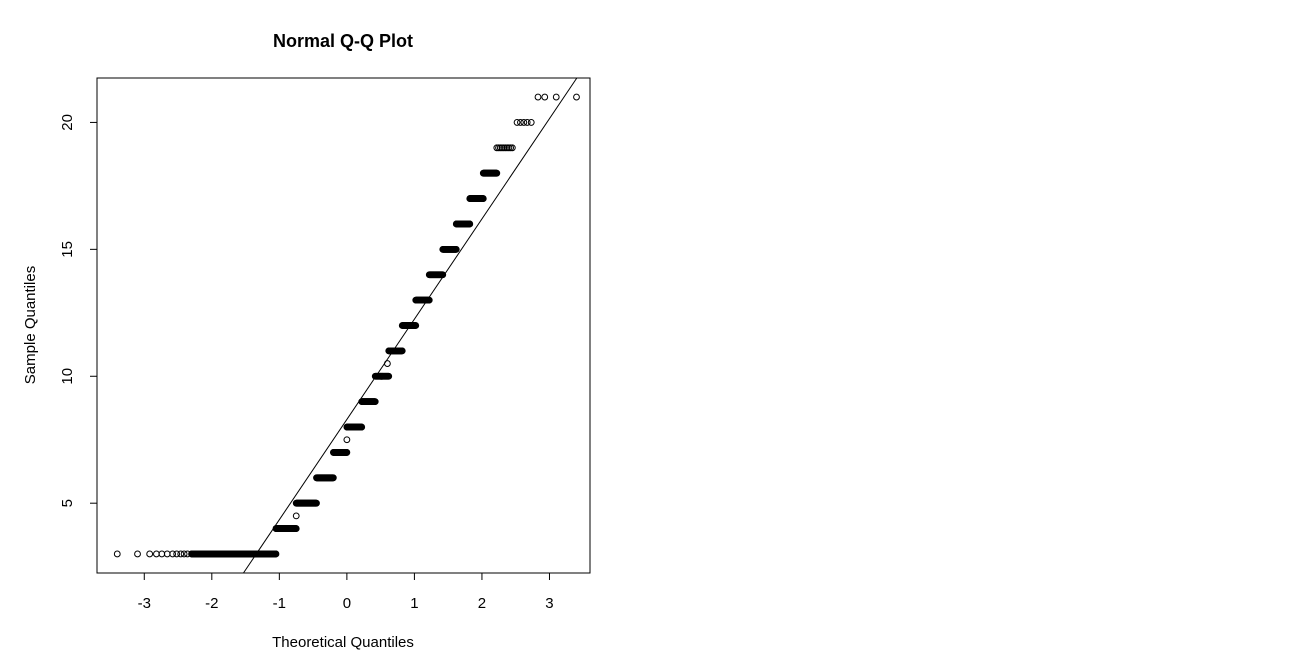 This screenshot has height=671, width=1297. Describe the element at coordinates (78, 310) in the screenshot. I see `y-axis: 5 10 15 20` at that location.